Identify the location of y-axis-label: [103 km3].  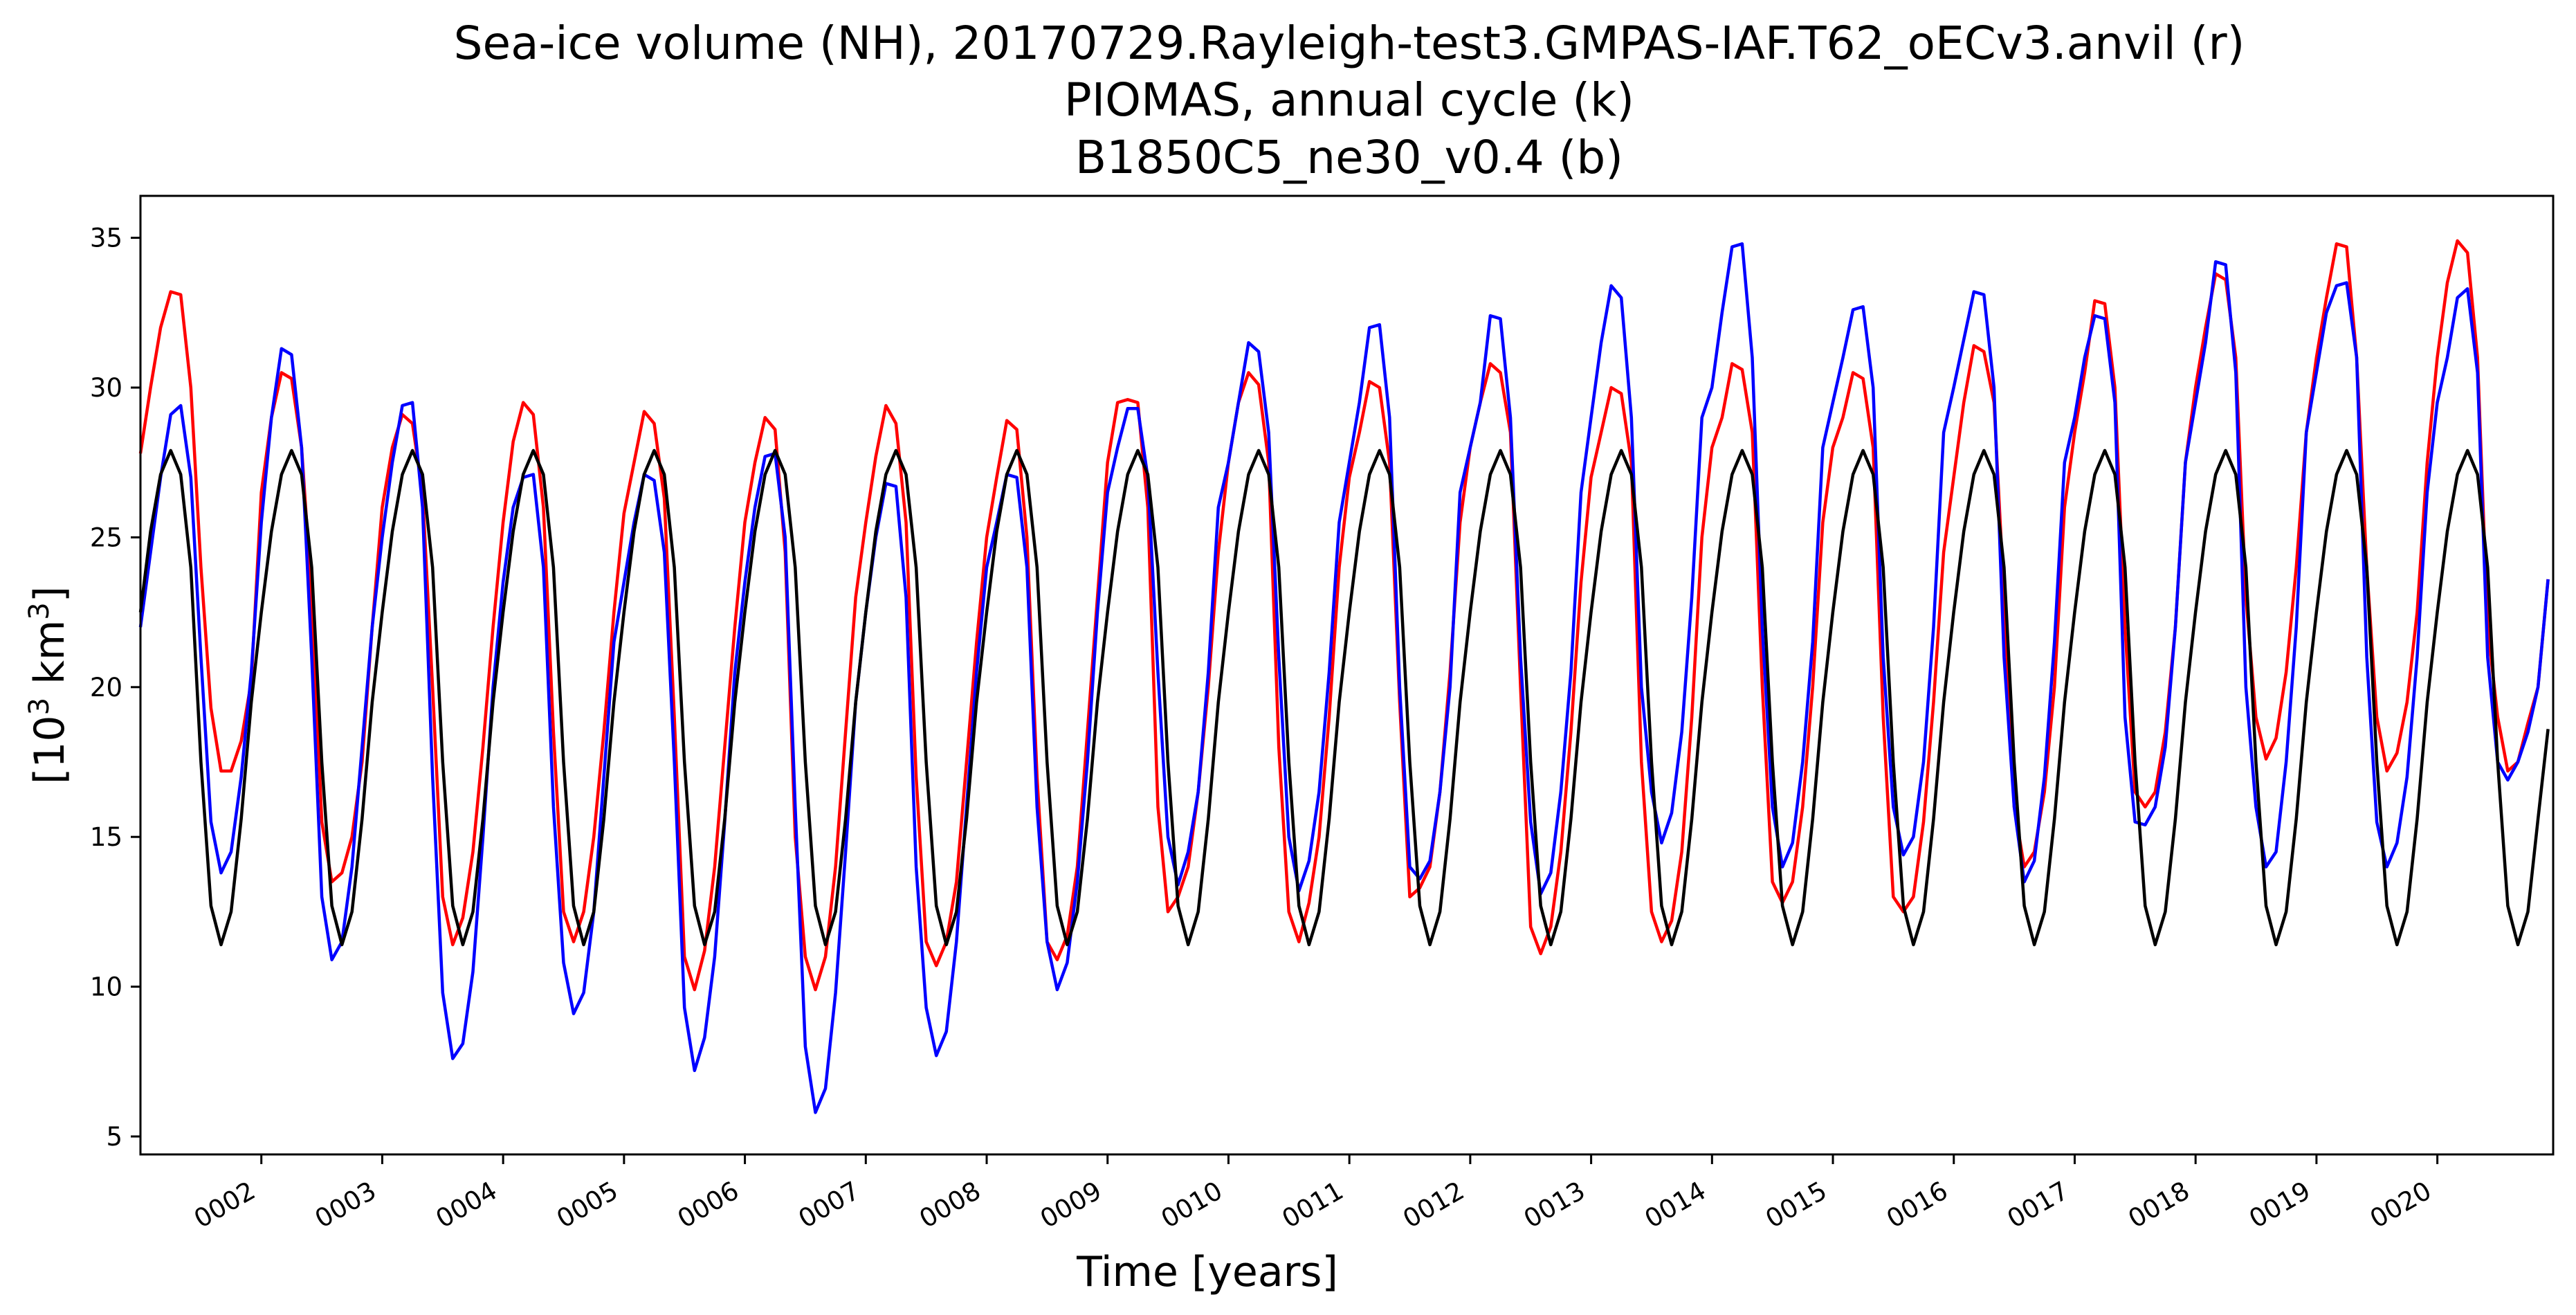
(49, 685).